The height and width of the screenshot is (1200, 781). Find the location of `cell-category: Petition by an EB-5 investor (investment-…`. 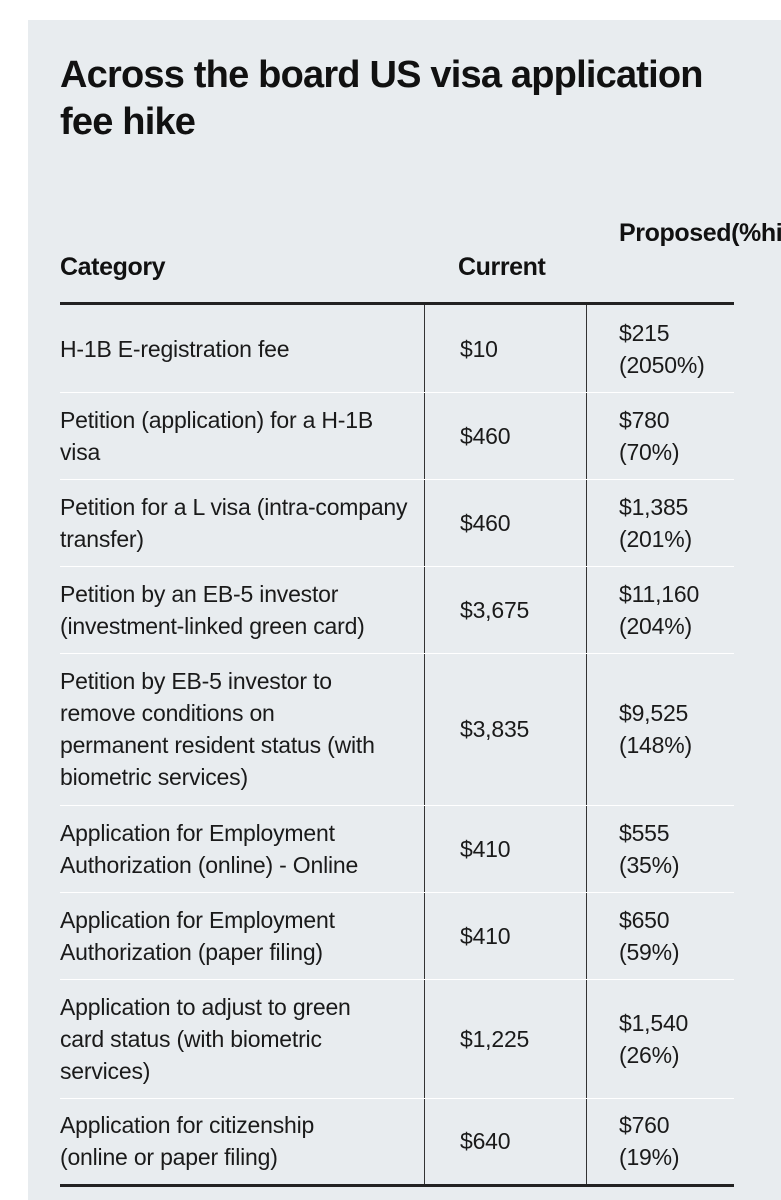

cell-category: Petition by an EB-5 investor (investment-… is located at coordinates (212, 609).